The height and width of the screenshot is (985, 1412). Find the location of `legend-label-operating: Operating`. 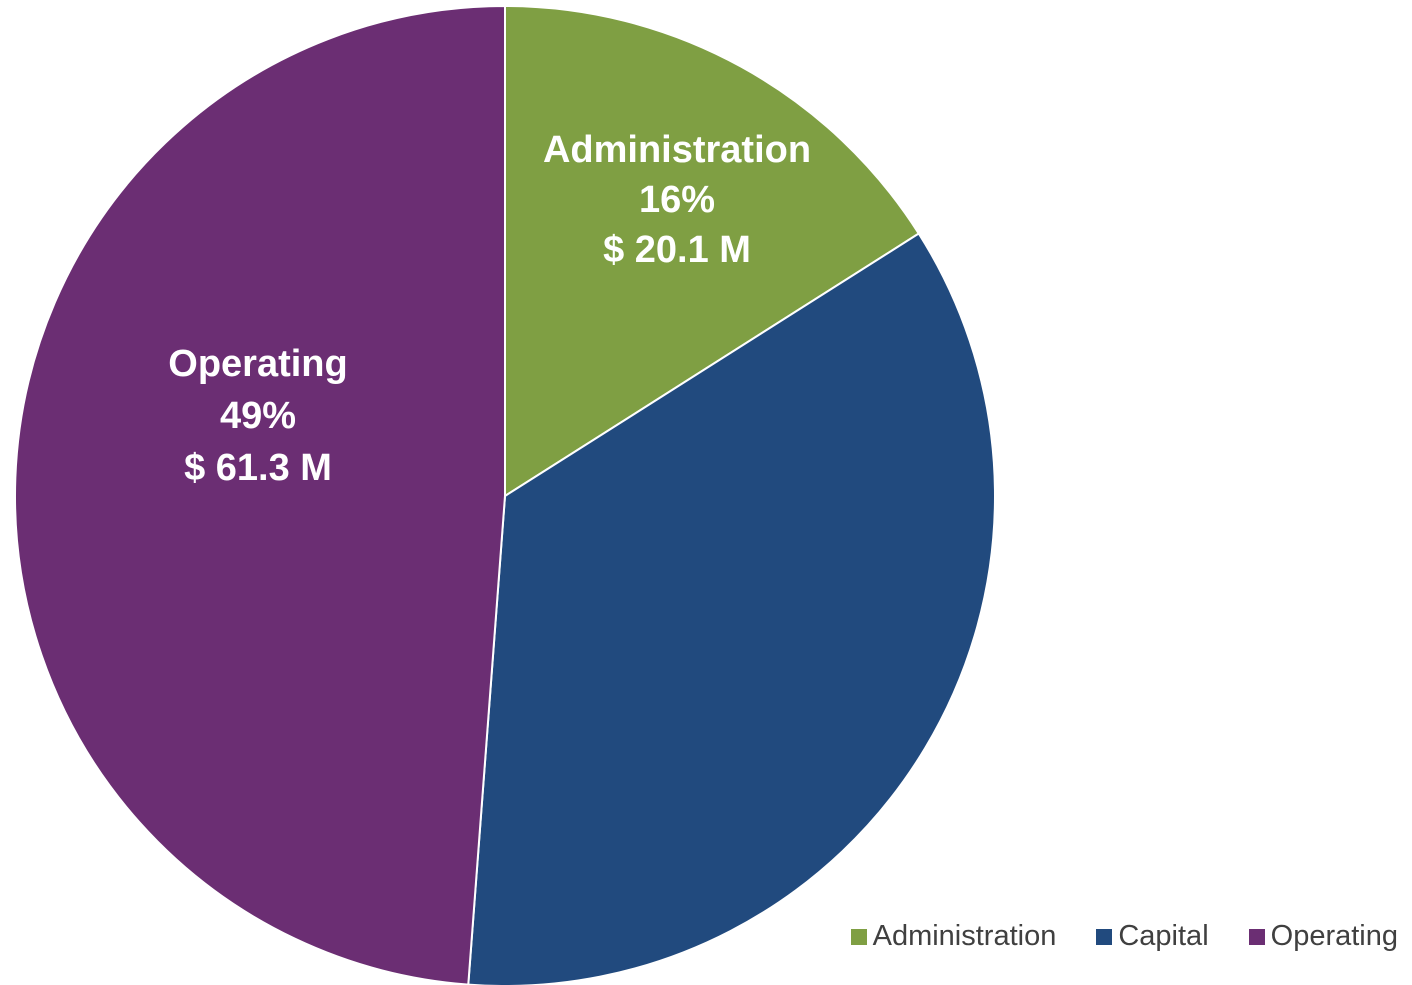

legend-label-operating: Operating is located at coordinates (1334, 936).